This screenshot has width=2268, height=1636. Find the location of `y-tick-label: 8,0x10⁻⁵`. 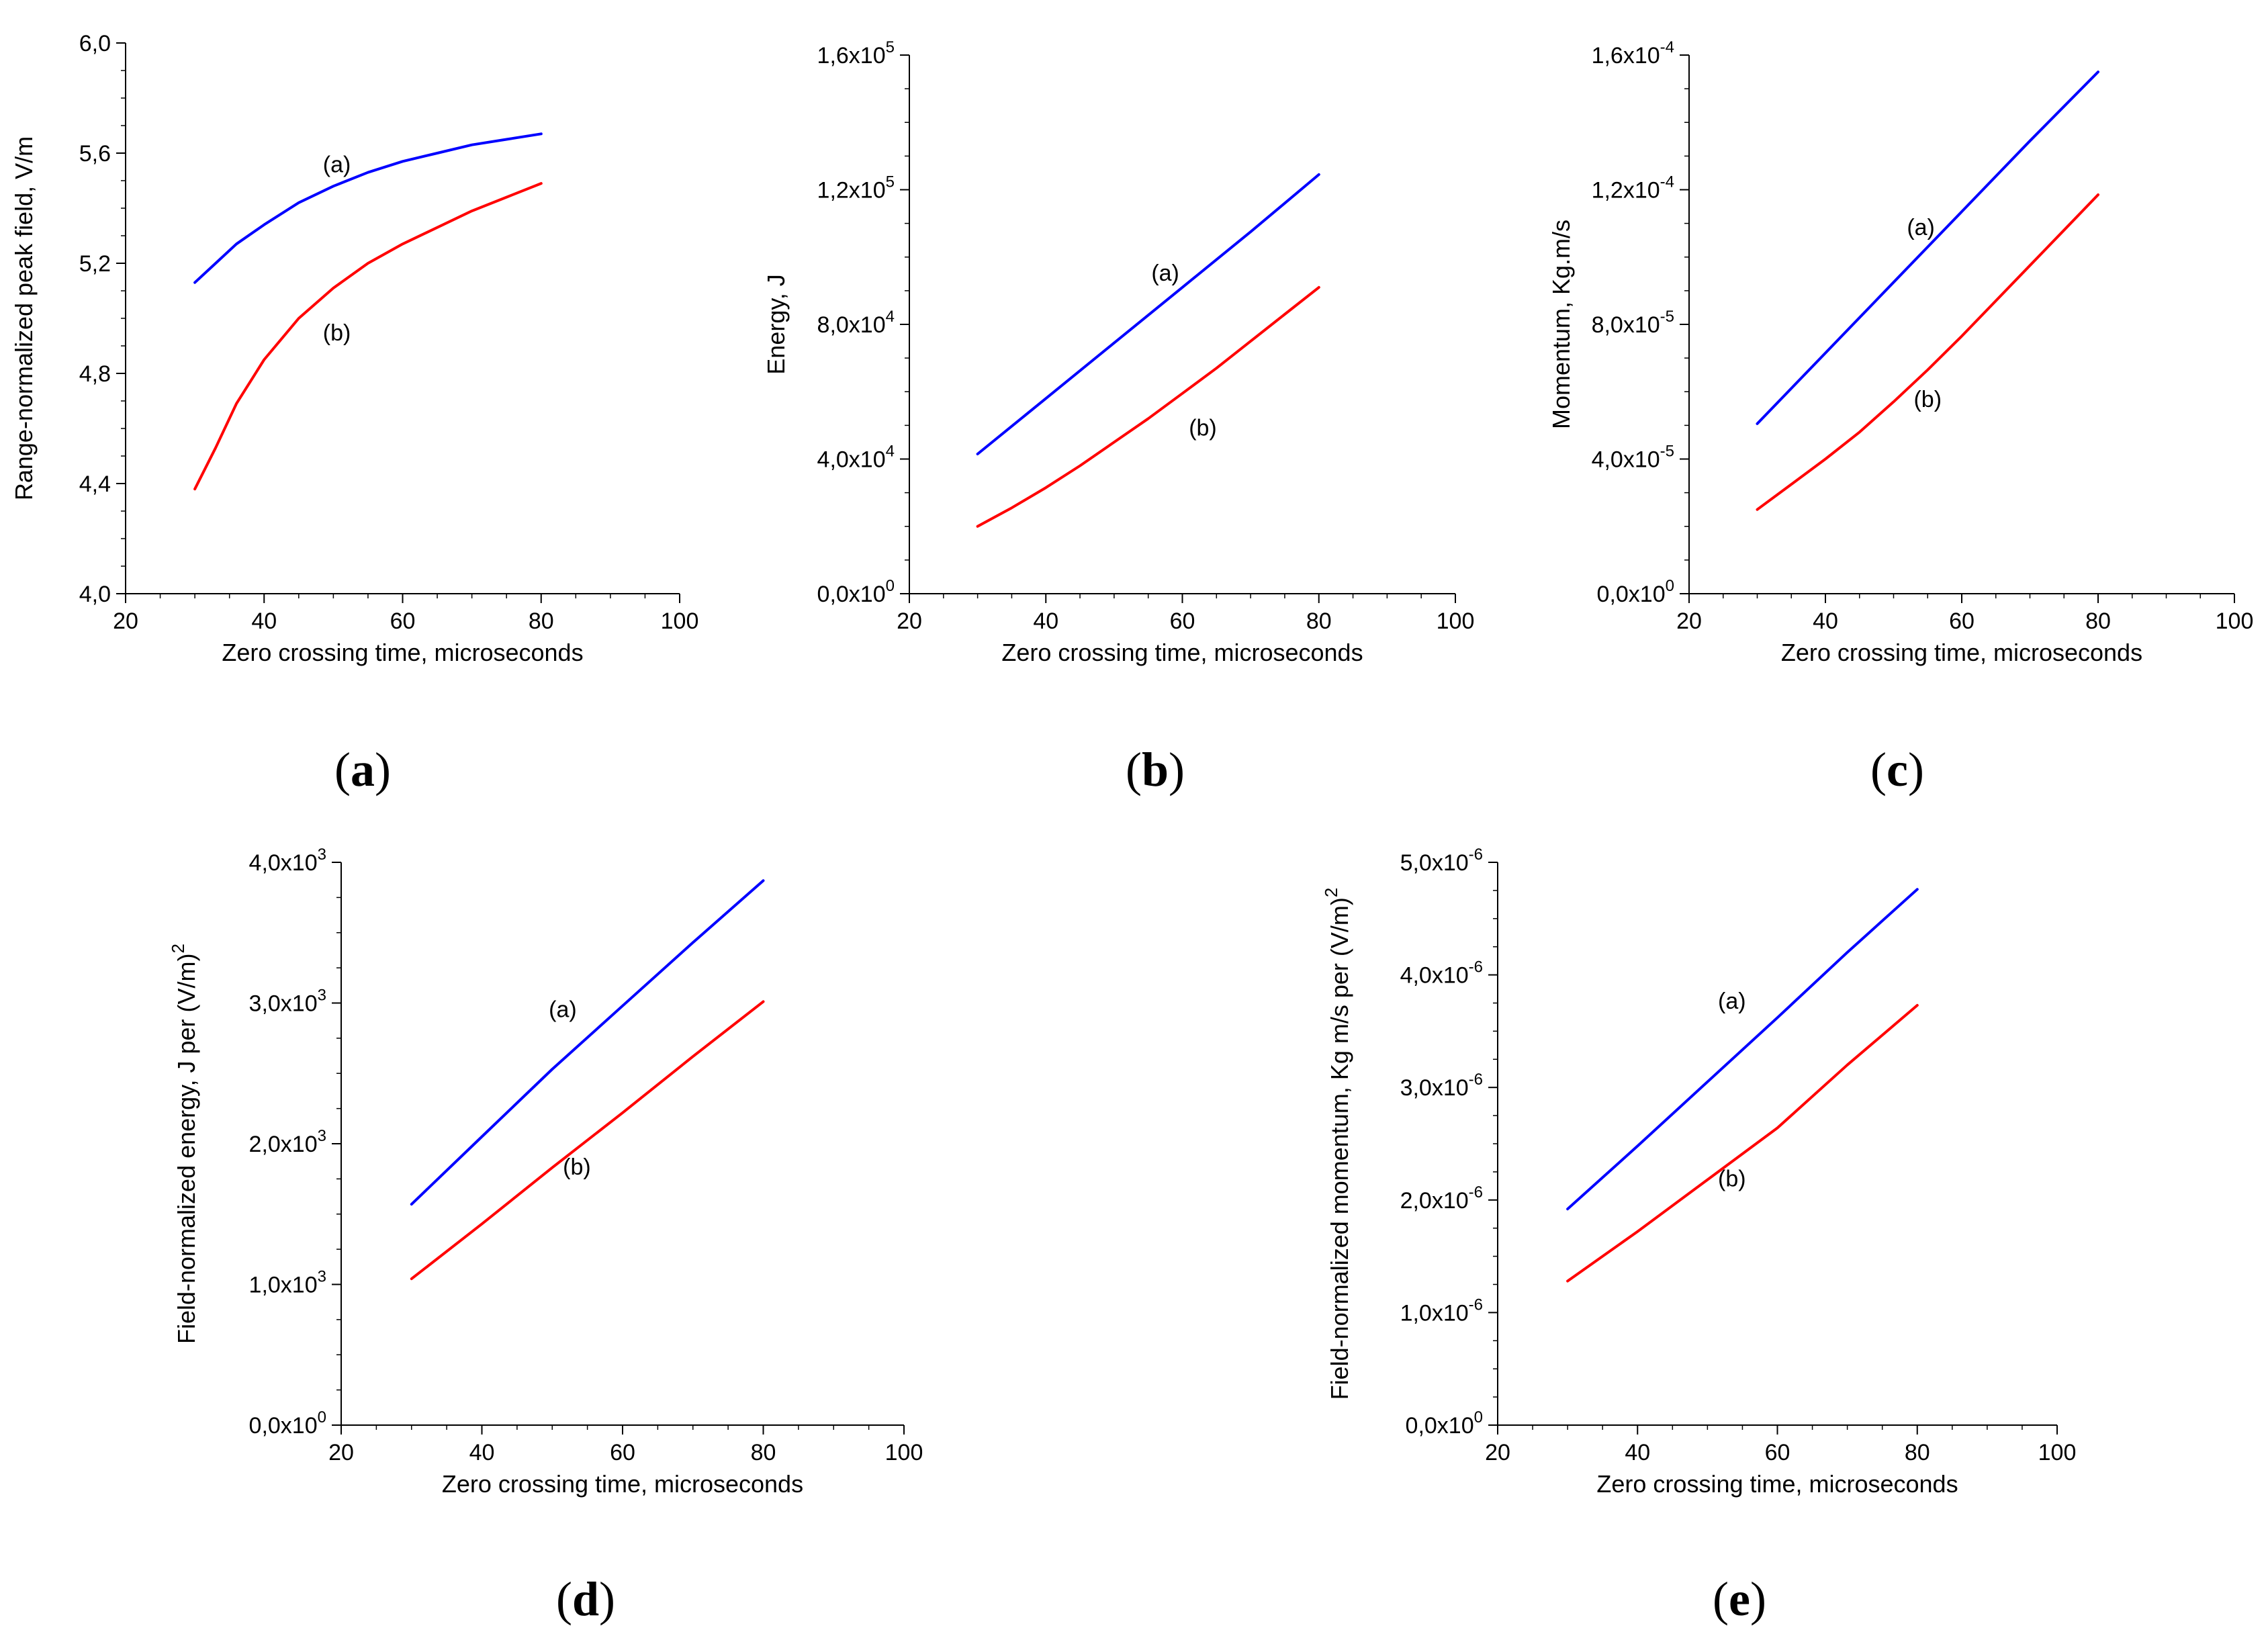

y-tick-label: 8,0x10⁻⁵ is located at coordinates (1633, 323).